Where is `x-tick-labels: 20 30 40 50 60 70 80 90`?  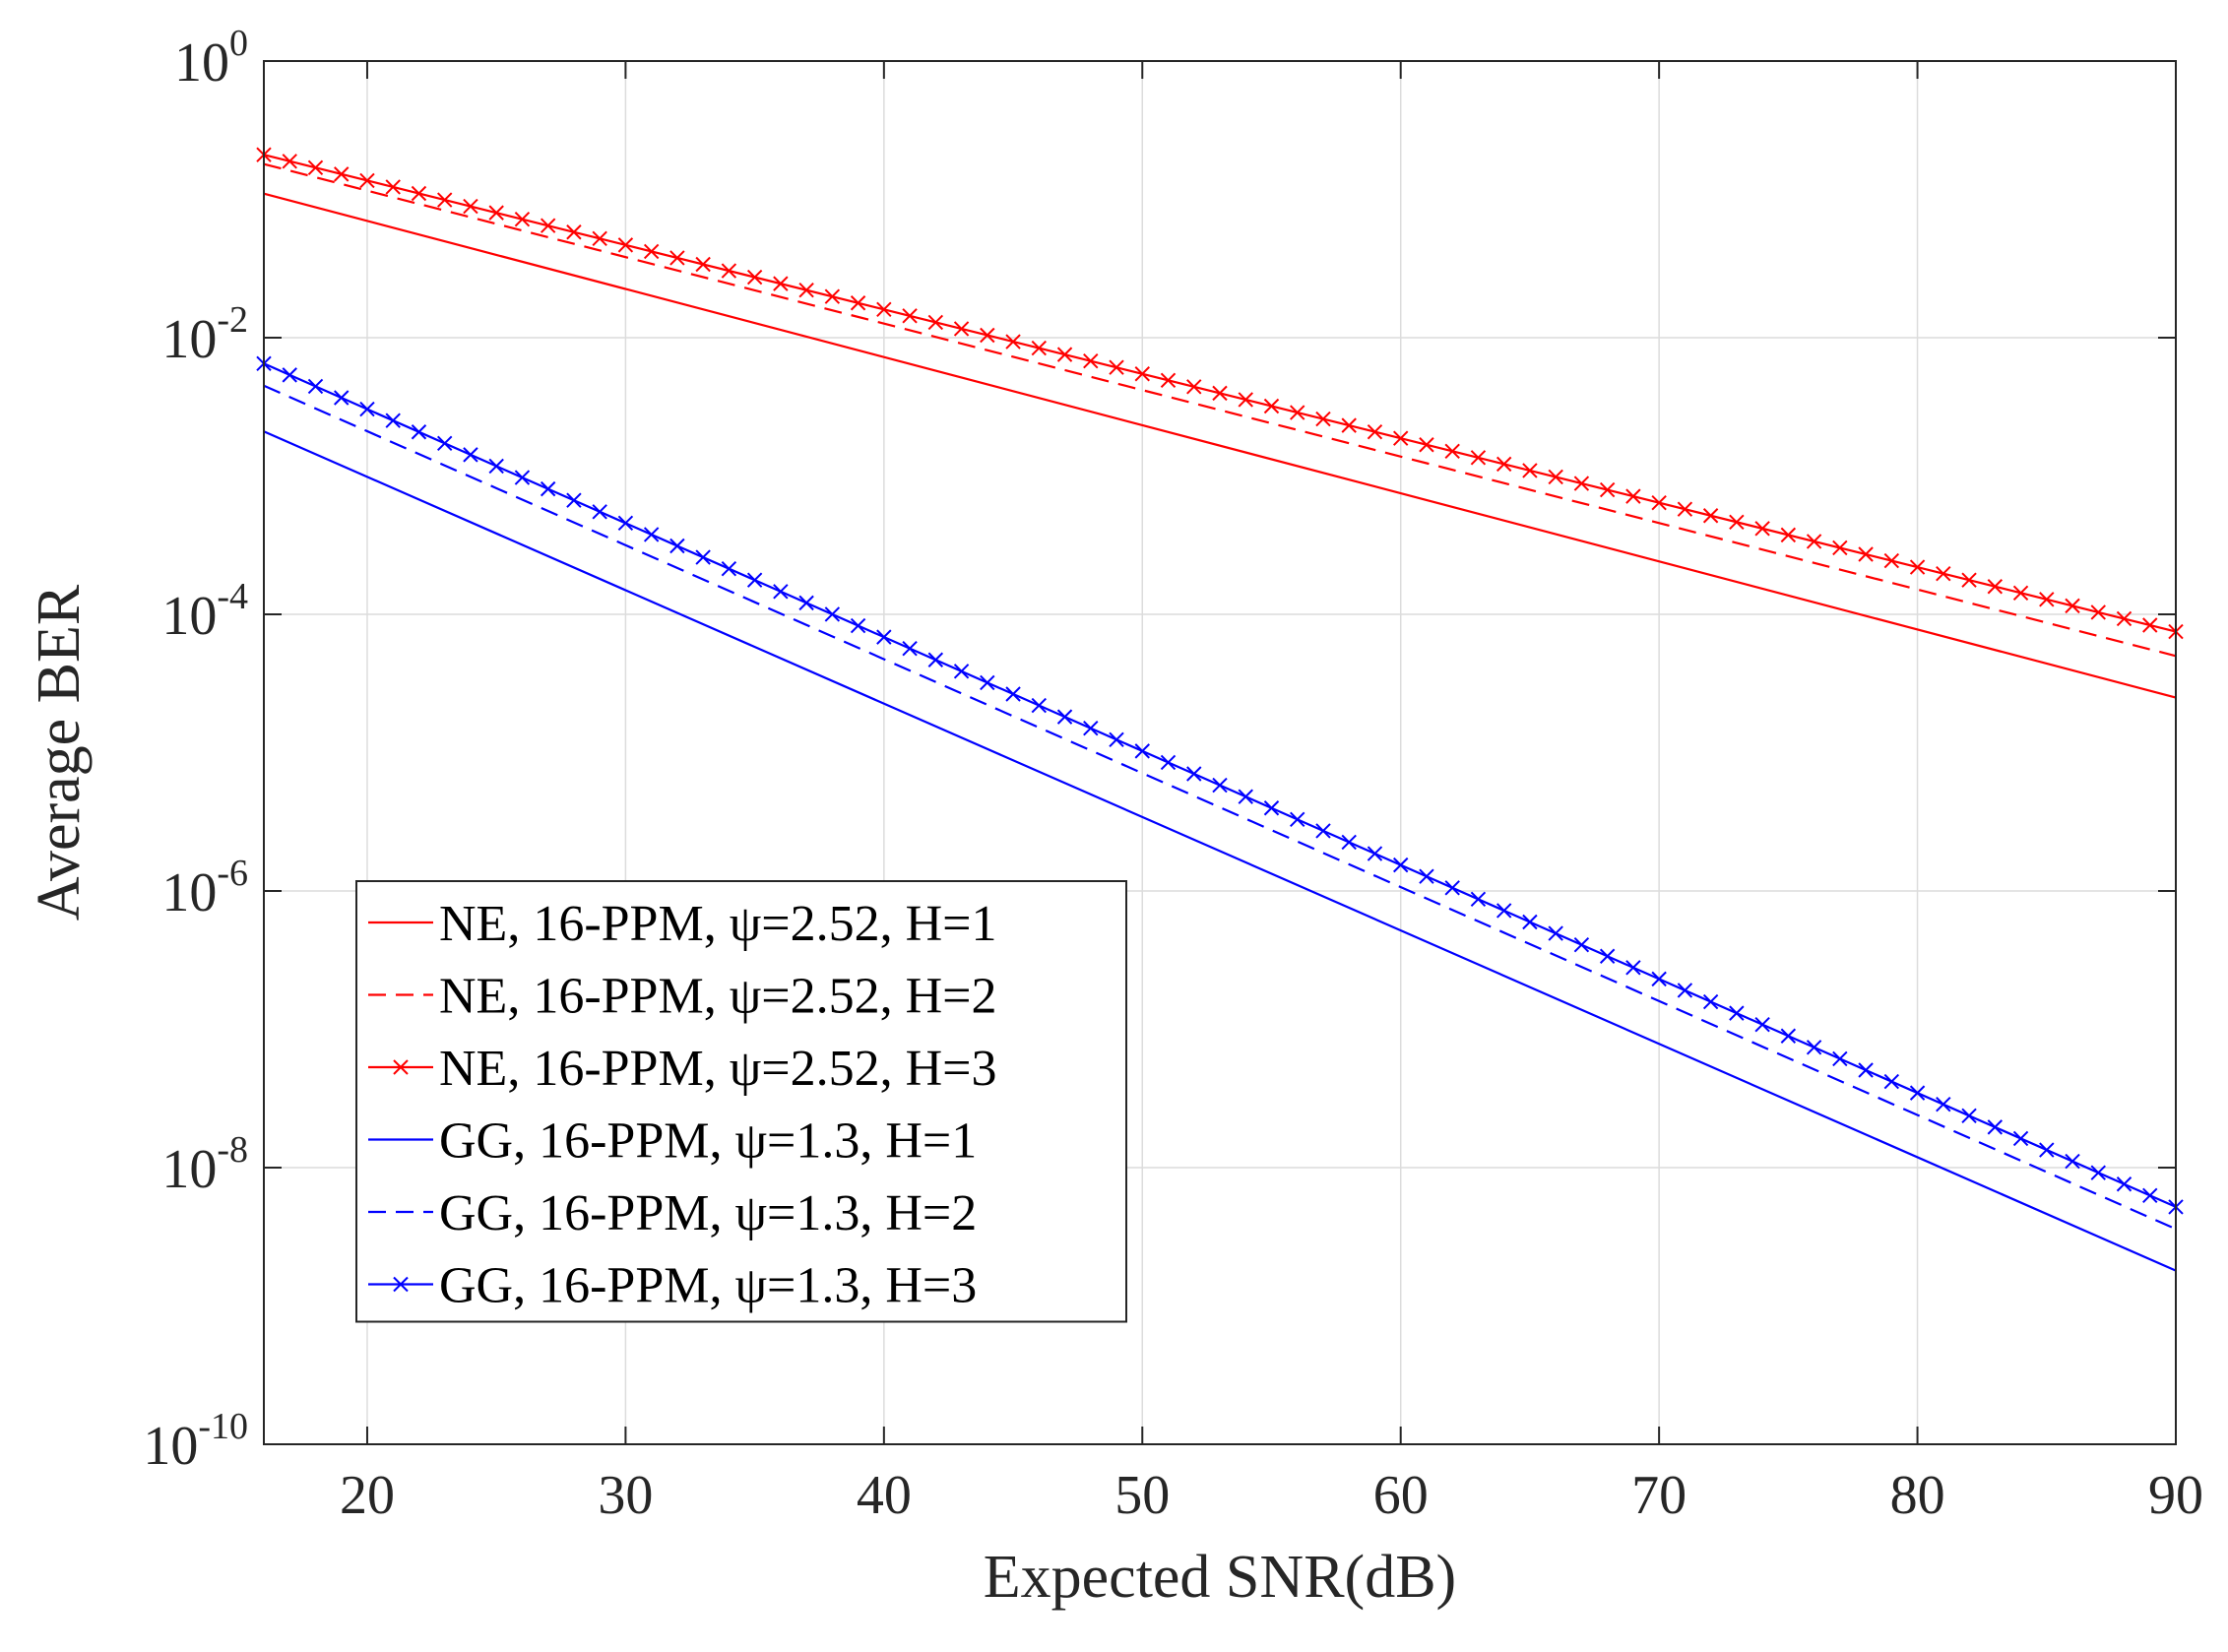 x-tick-labels: 20 30 40 50 60 70 80 90 is located at coordinates (1271, 1495).